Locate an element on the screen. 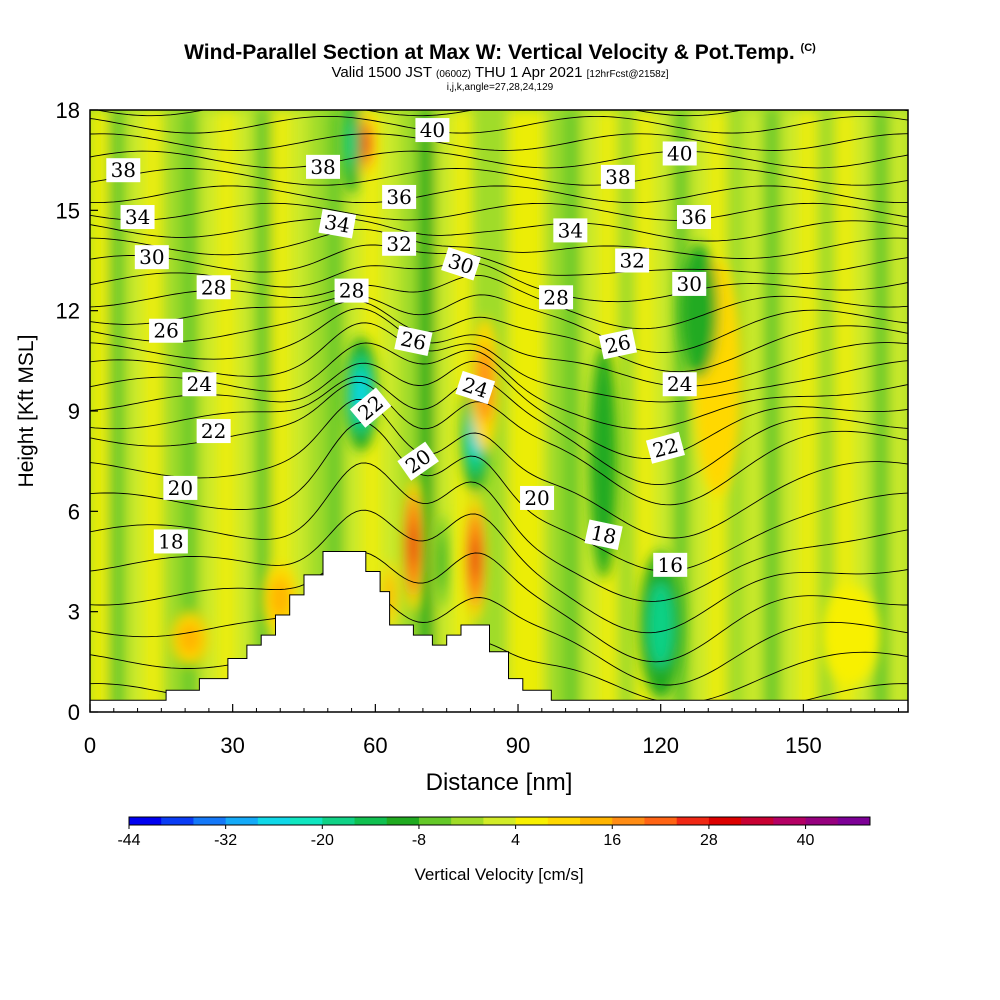 This screenshot has width=1000, height=1000. contour-label-text: 32 is located at coordinates (631, 261).